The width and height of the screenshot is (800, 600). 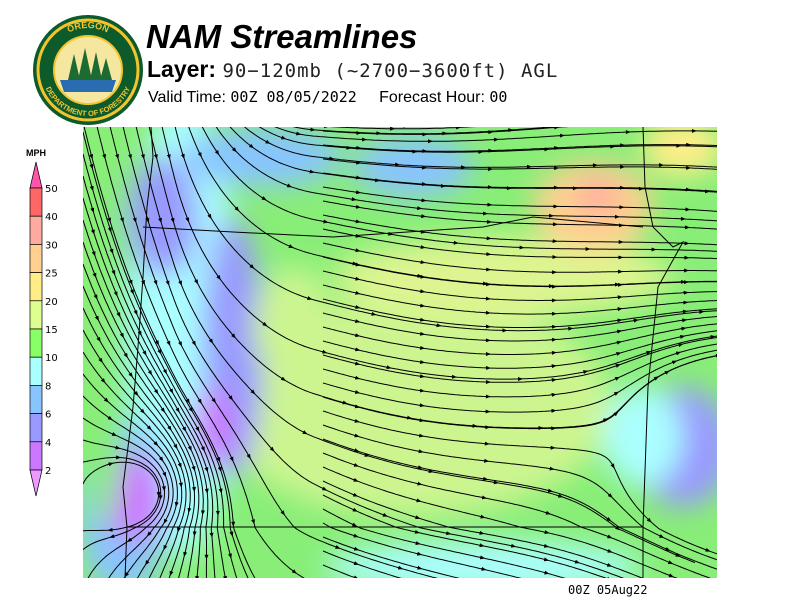 I want to click on layer-value: 90−120mb (~2700−3600ft) AGL, so click(x=390, y=71).